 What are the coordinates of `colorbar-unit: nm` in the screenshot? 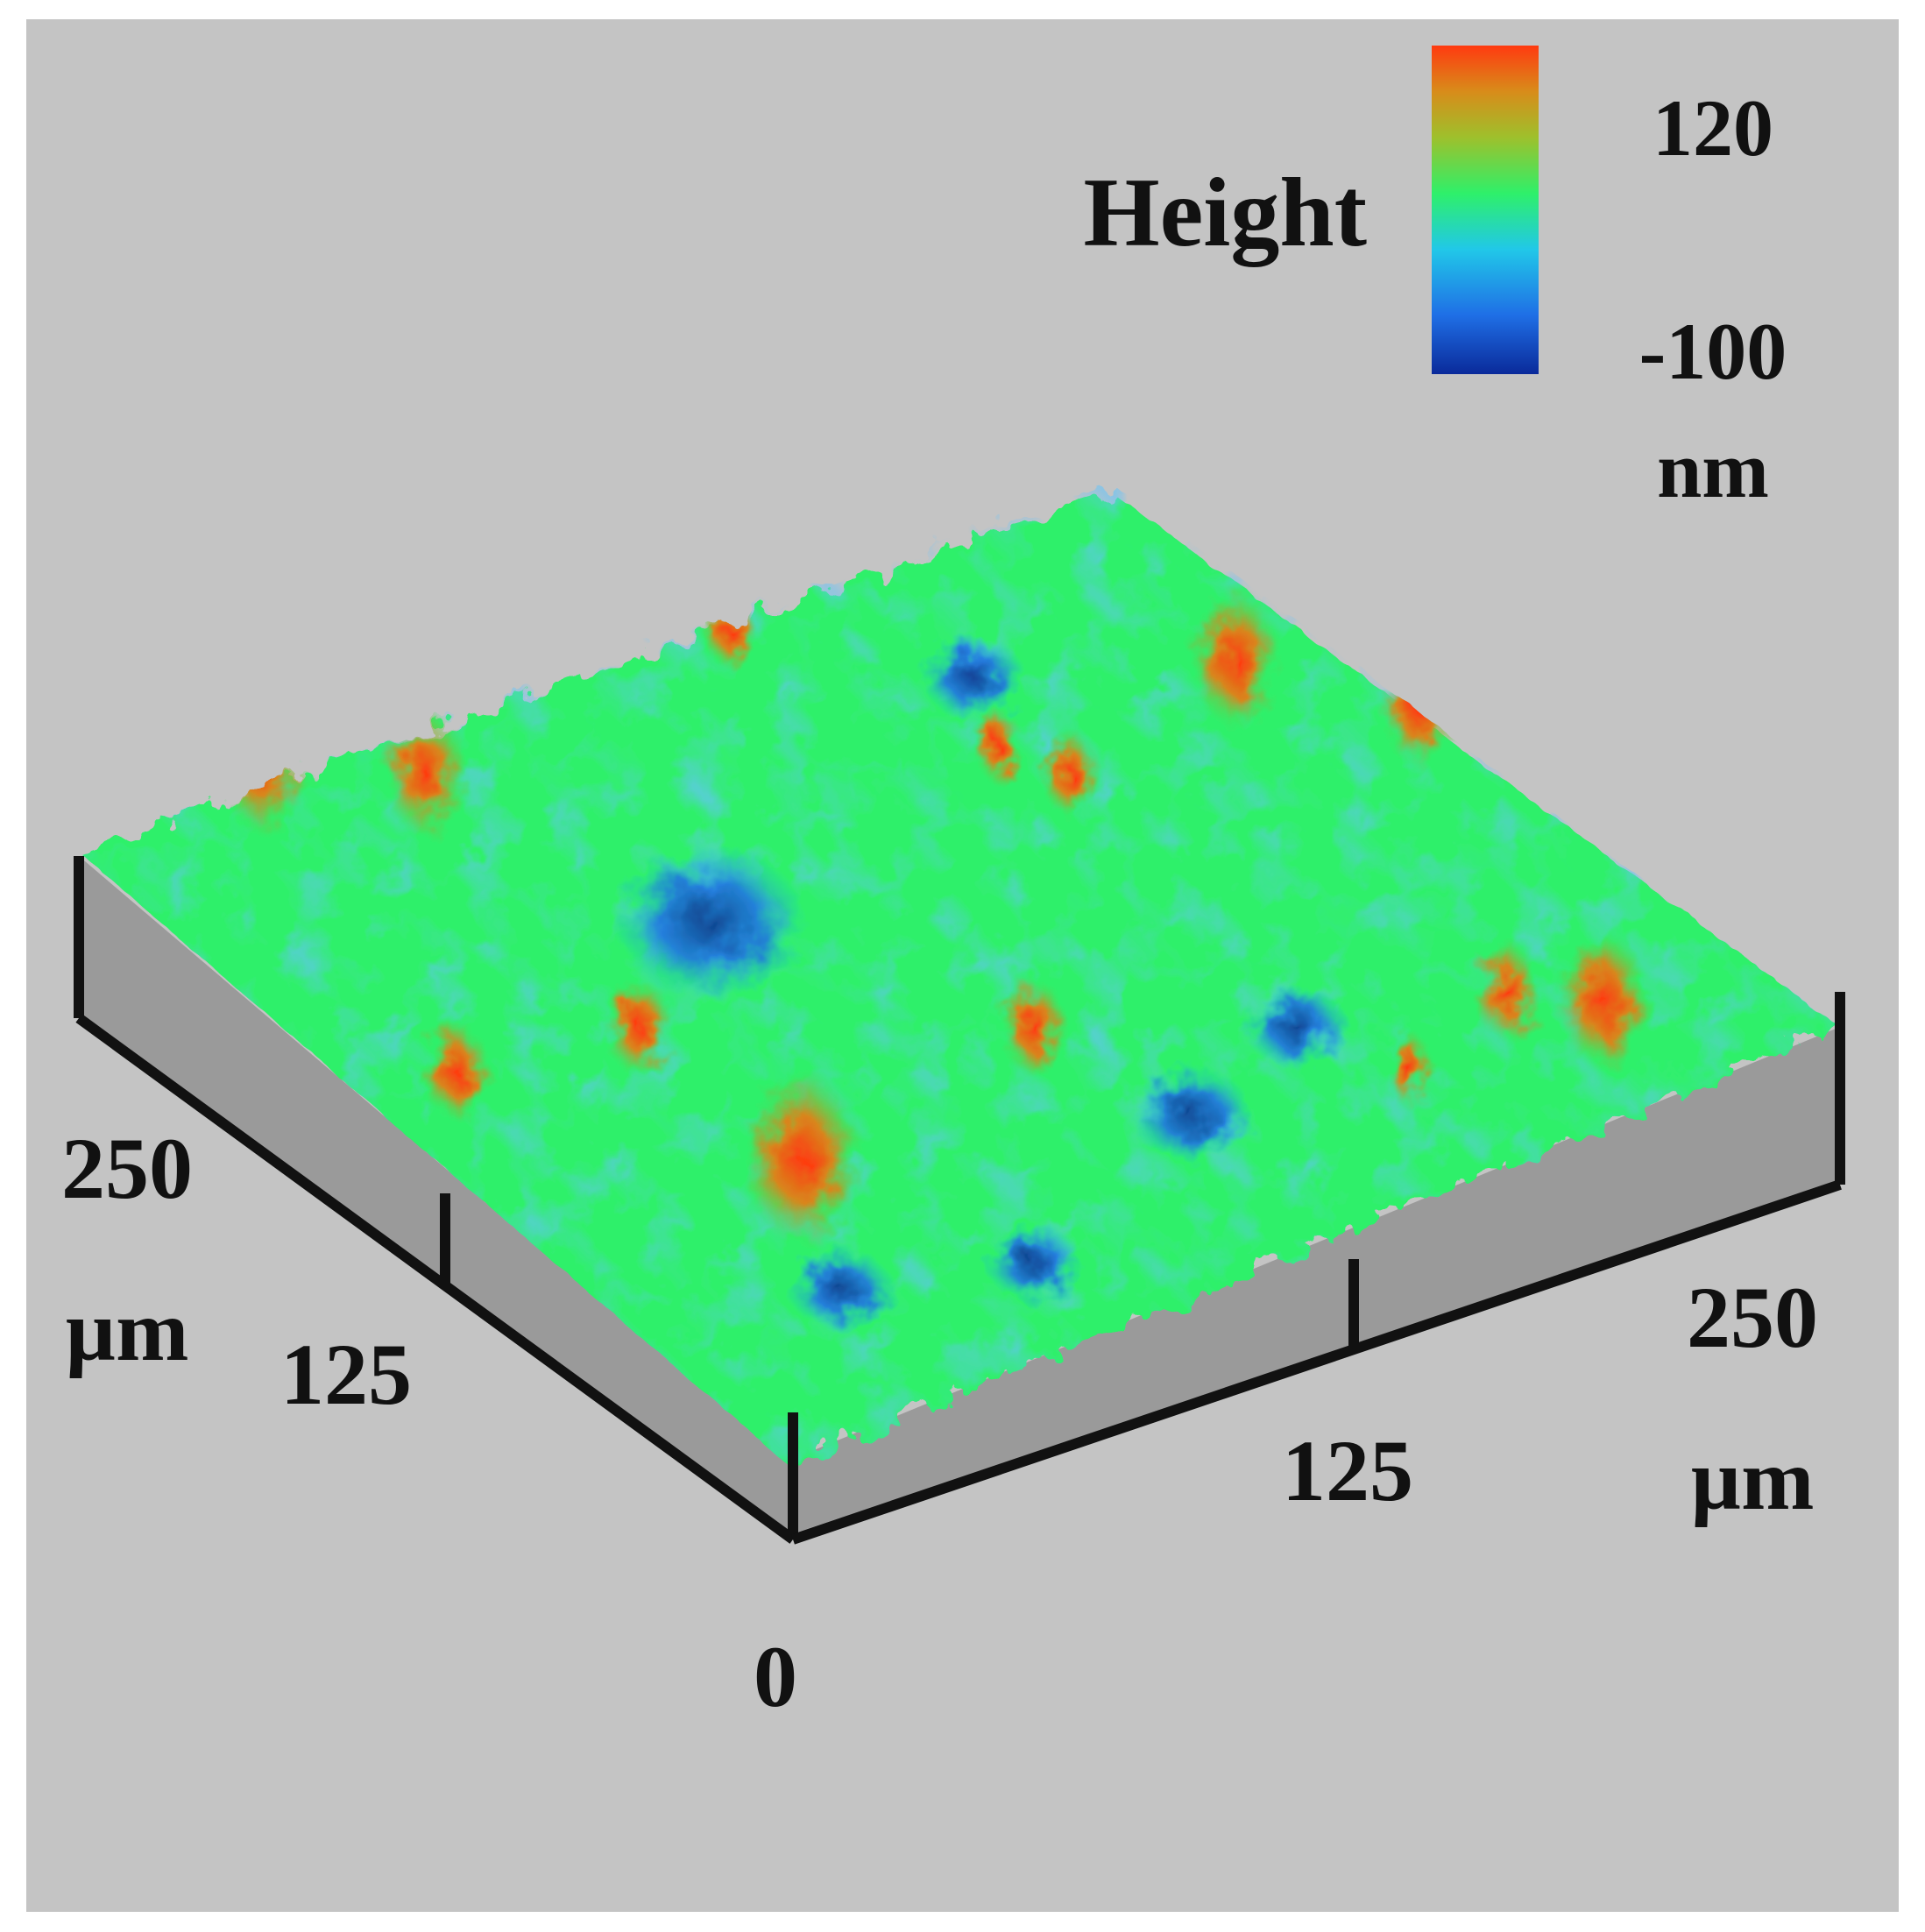 It's located at (1713, 469).